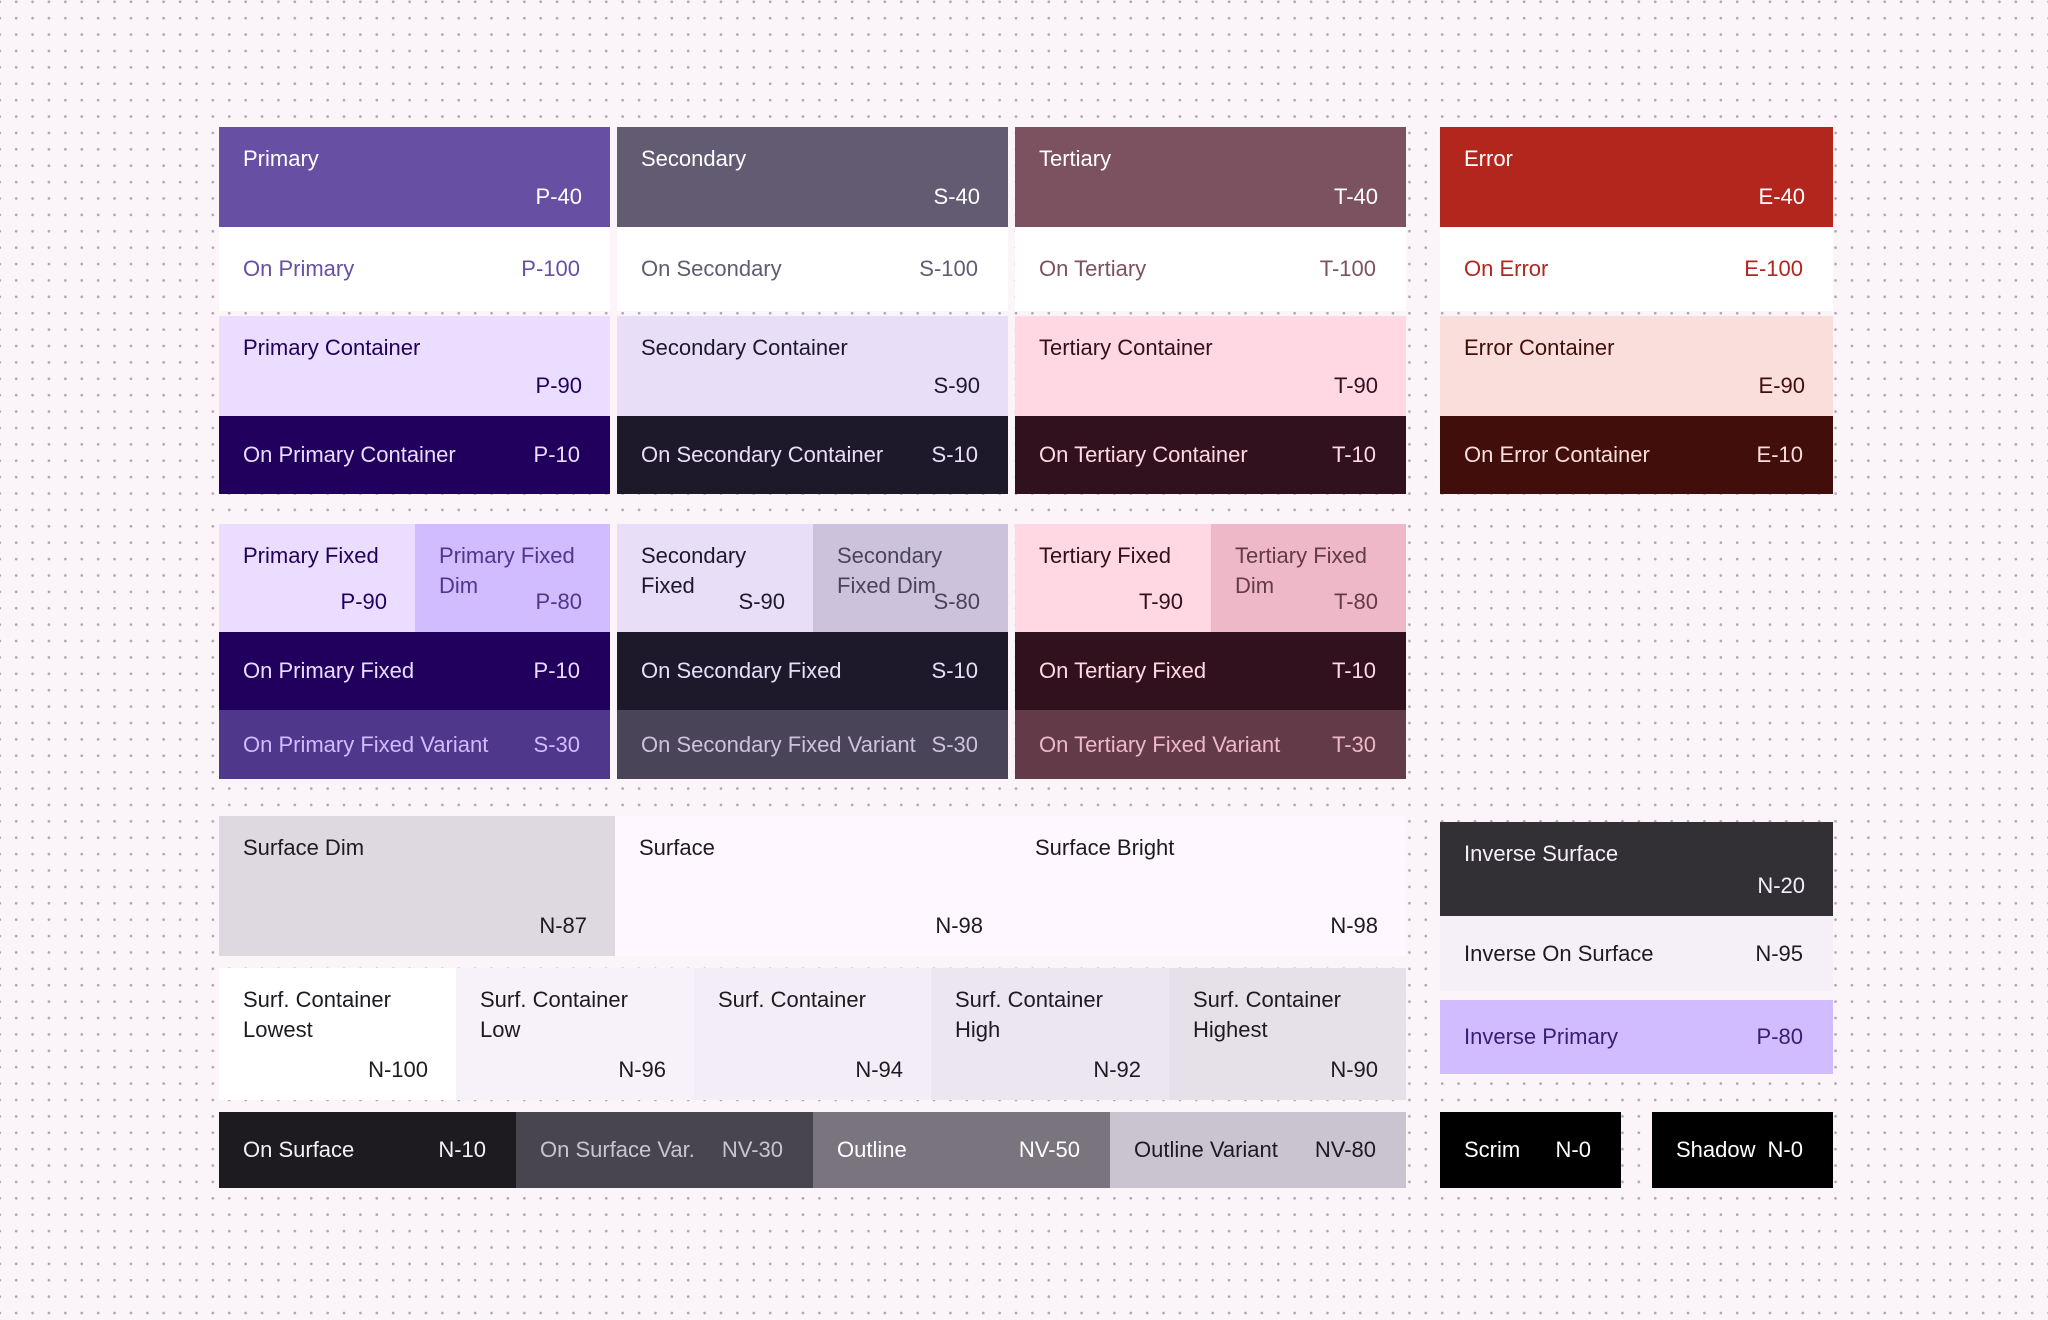 This screenshot has width=2048, height=1320. I want to click on swatch-label: Tertiary Fixed Dim, so click(1301, 570).